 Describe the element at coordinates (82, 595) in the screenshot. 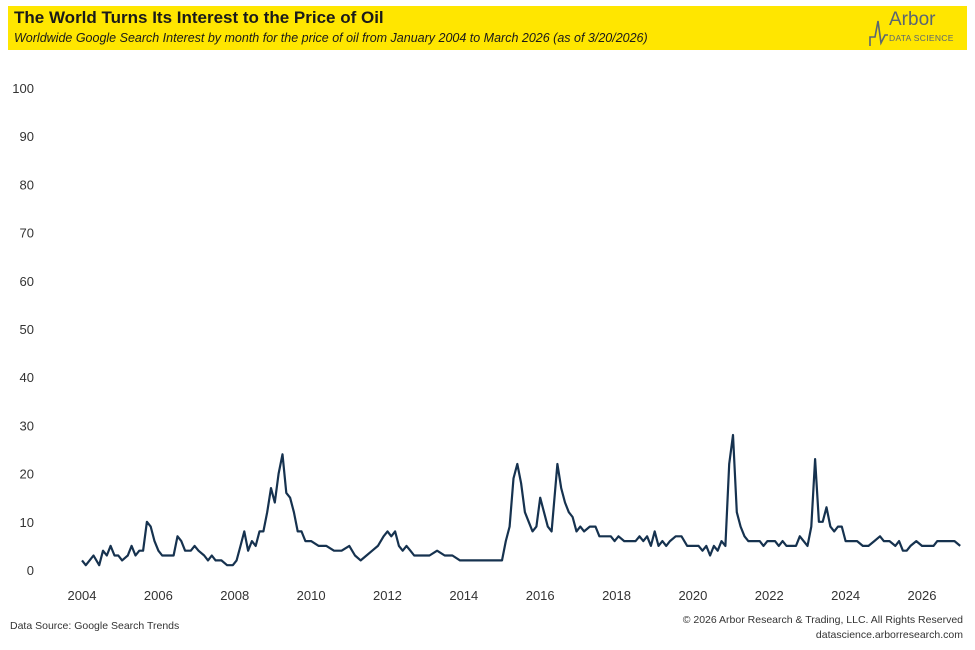

I see `x-tick-label: 2004` at that location.